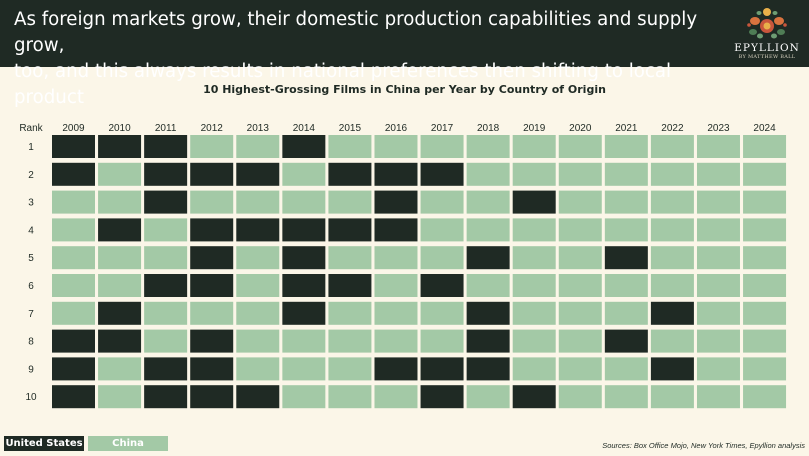 This screenshot has height=456, width=809. I want to click on year-label-2009: 2009, so click(73, 128).